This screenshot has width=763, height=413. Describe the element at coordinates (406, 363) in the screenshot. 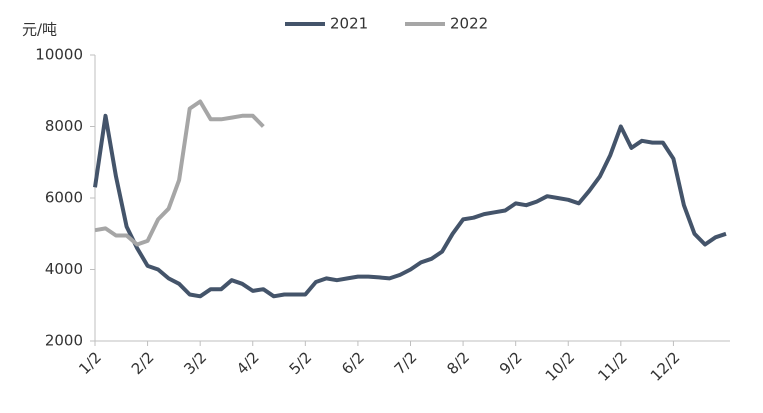

I see `x-tick-label: 7/2` at that location.